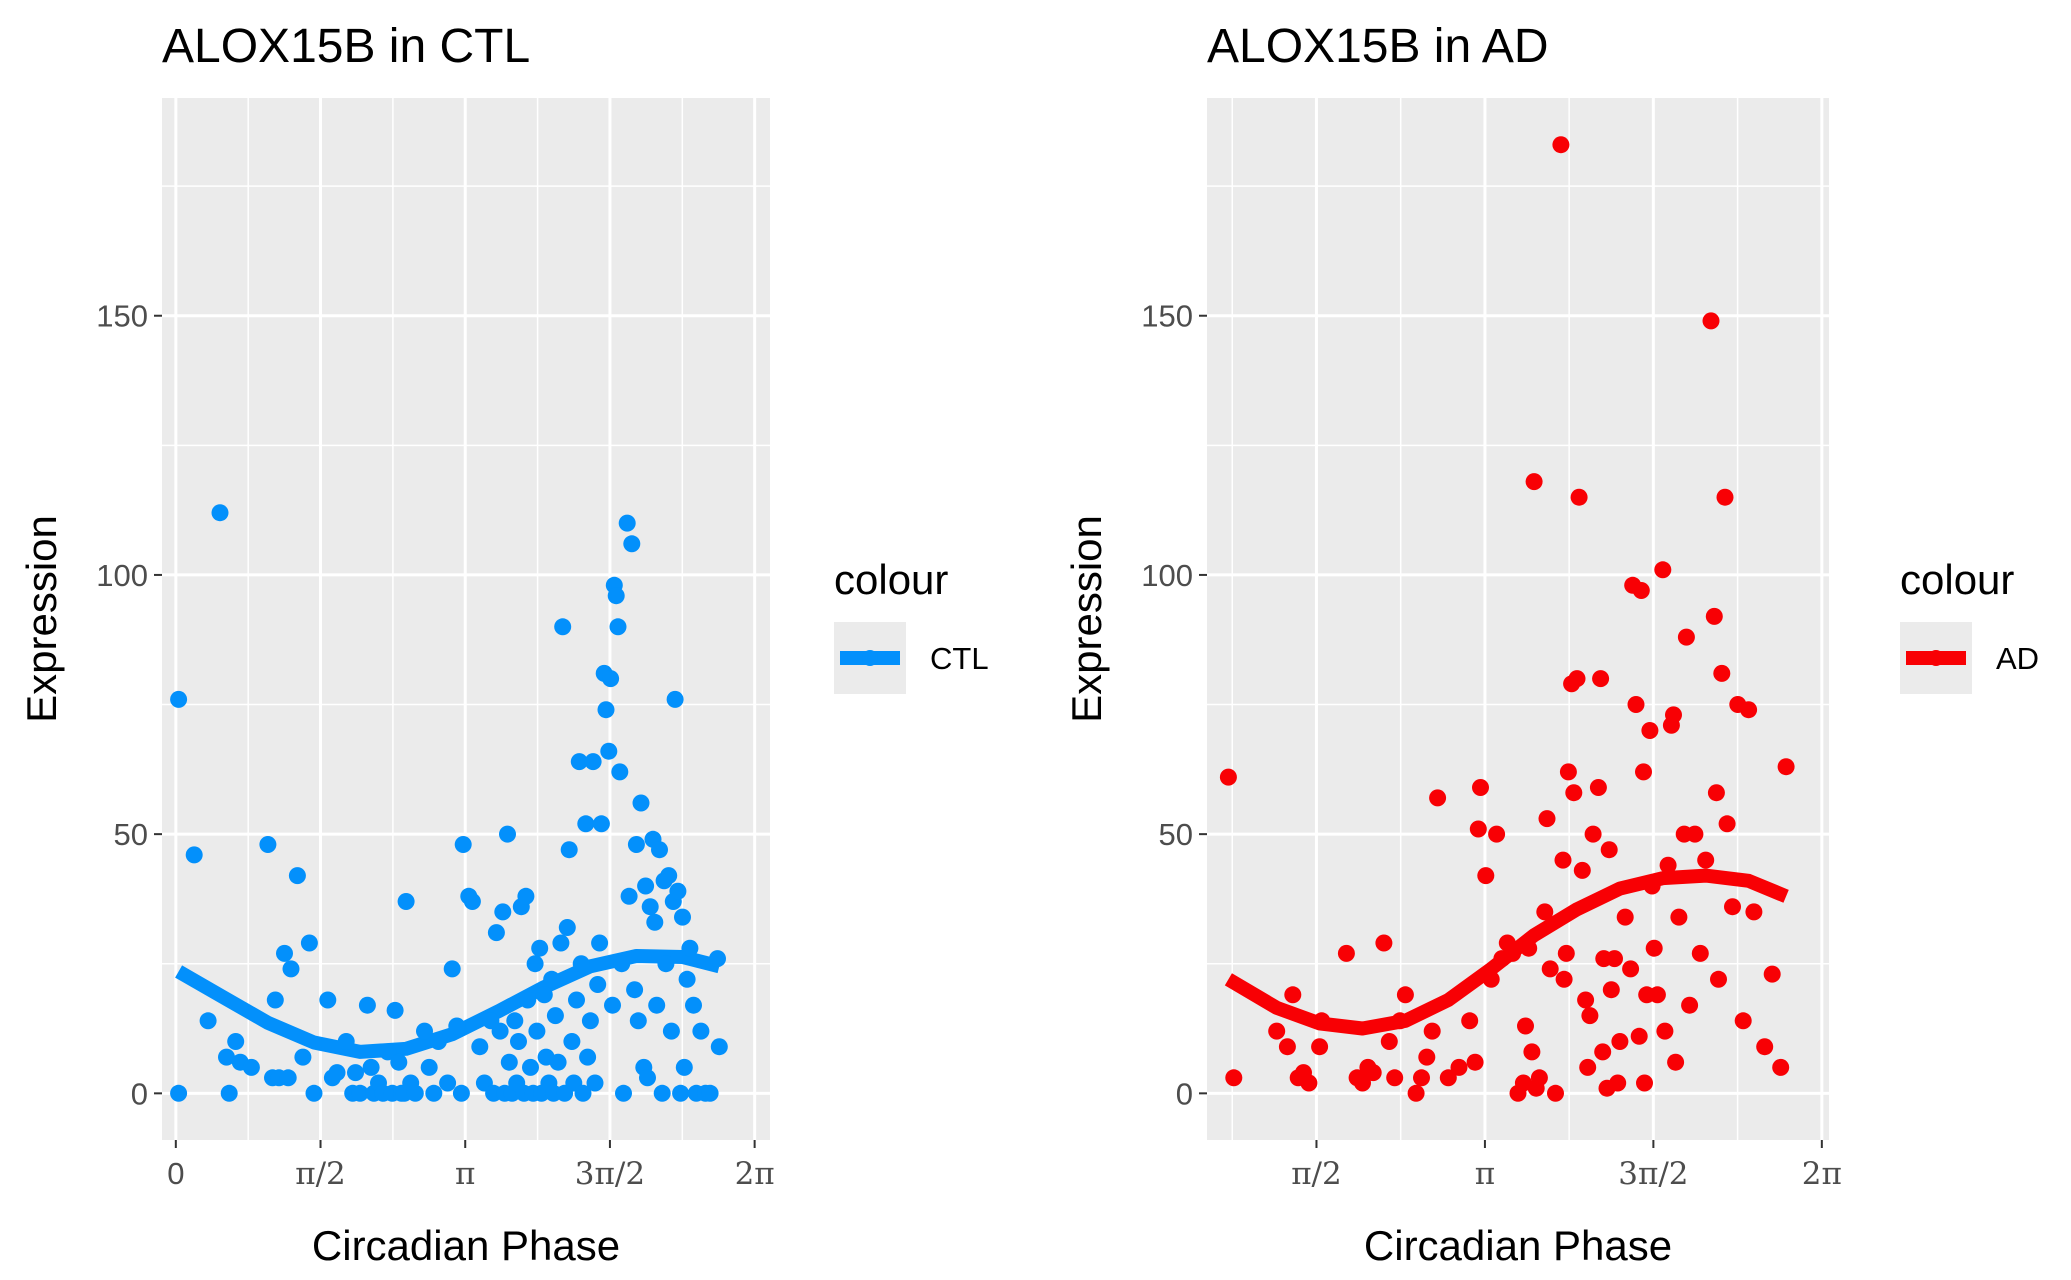 The height and width of the screenshot is (1280, 2071). I want to click on ctl-legend: colour CTL, so click(911, 625).